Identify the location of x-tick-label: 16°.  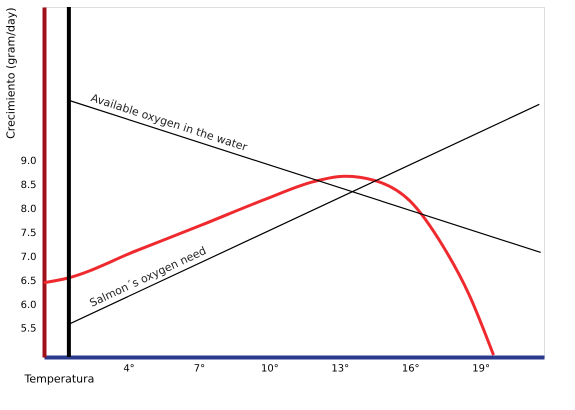
(411, 369).